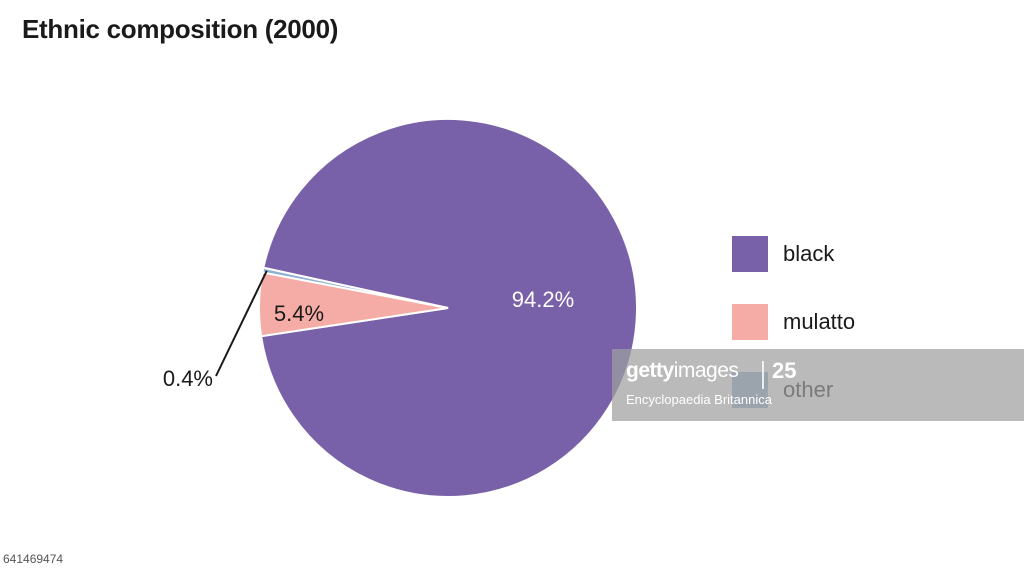  Describe the element at coordinates (355, 287) in the screenshot. I see `pie-slice-other` at that location.